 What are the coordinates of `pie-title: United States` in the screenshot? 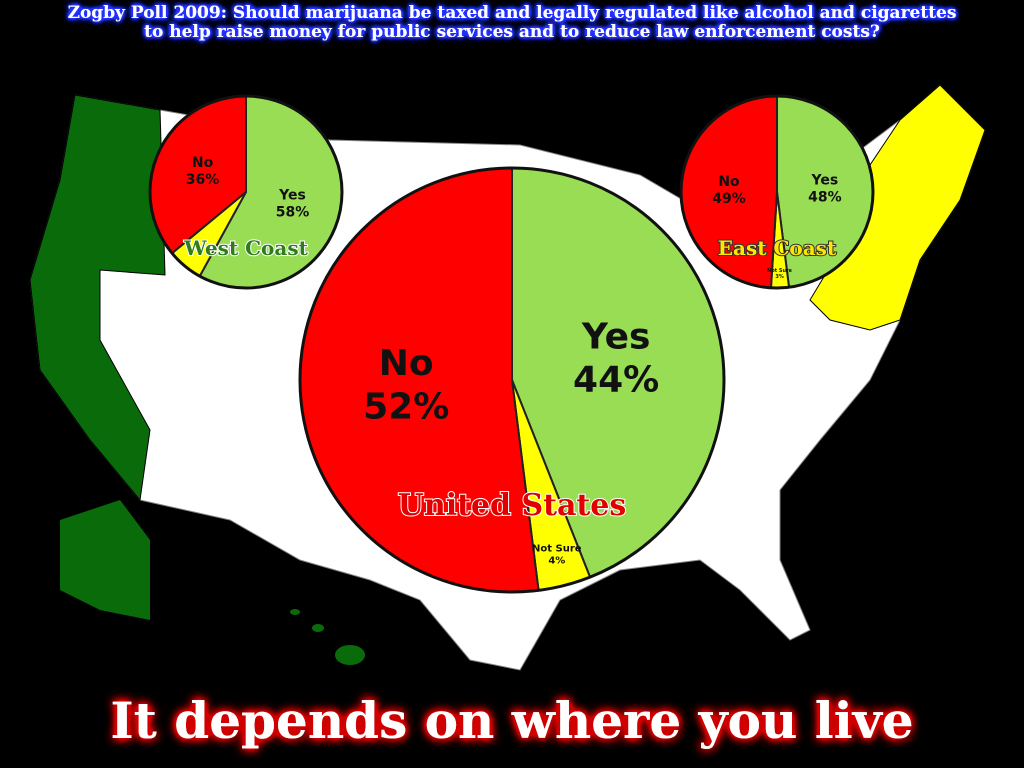 It's located at (512, 505).